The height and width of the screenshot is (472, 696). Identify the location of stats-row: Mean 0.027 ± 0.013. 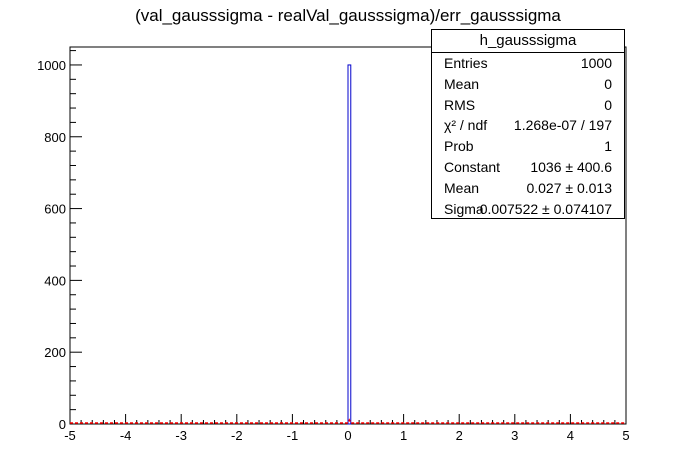
(528, 188).